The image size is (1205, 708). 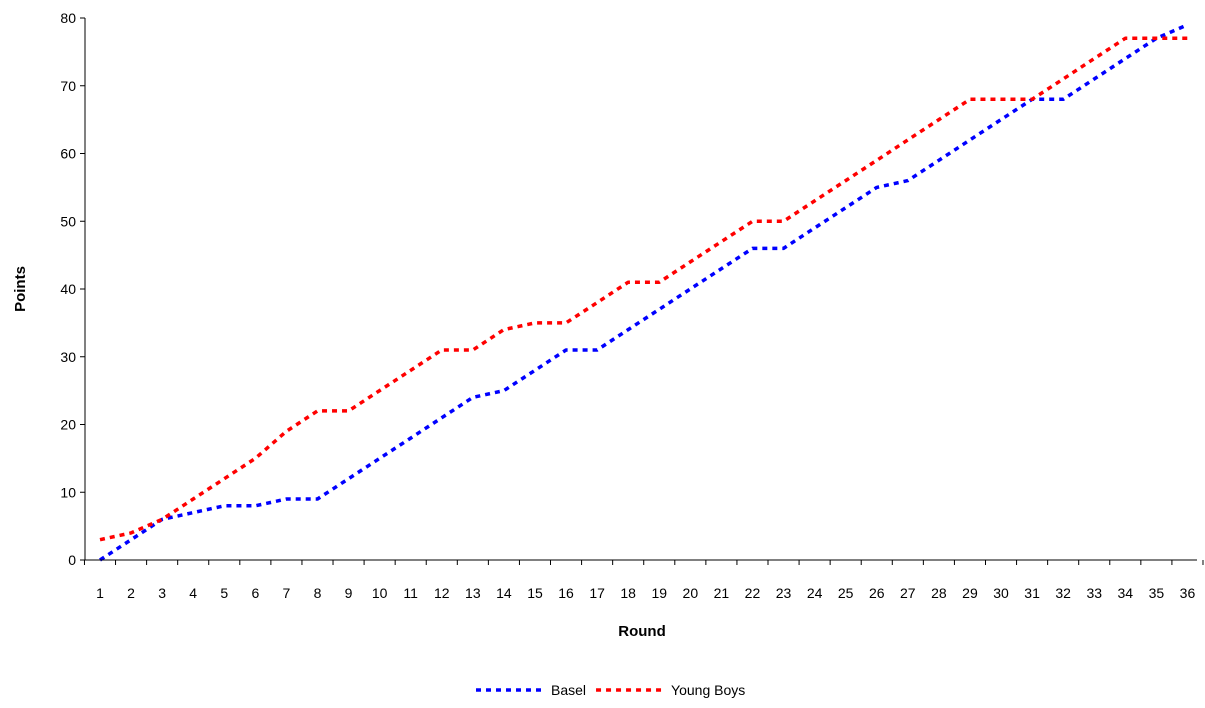 I want to click on x-tick-label: 32, so click(x=1063, y=593).